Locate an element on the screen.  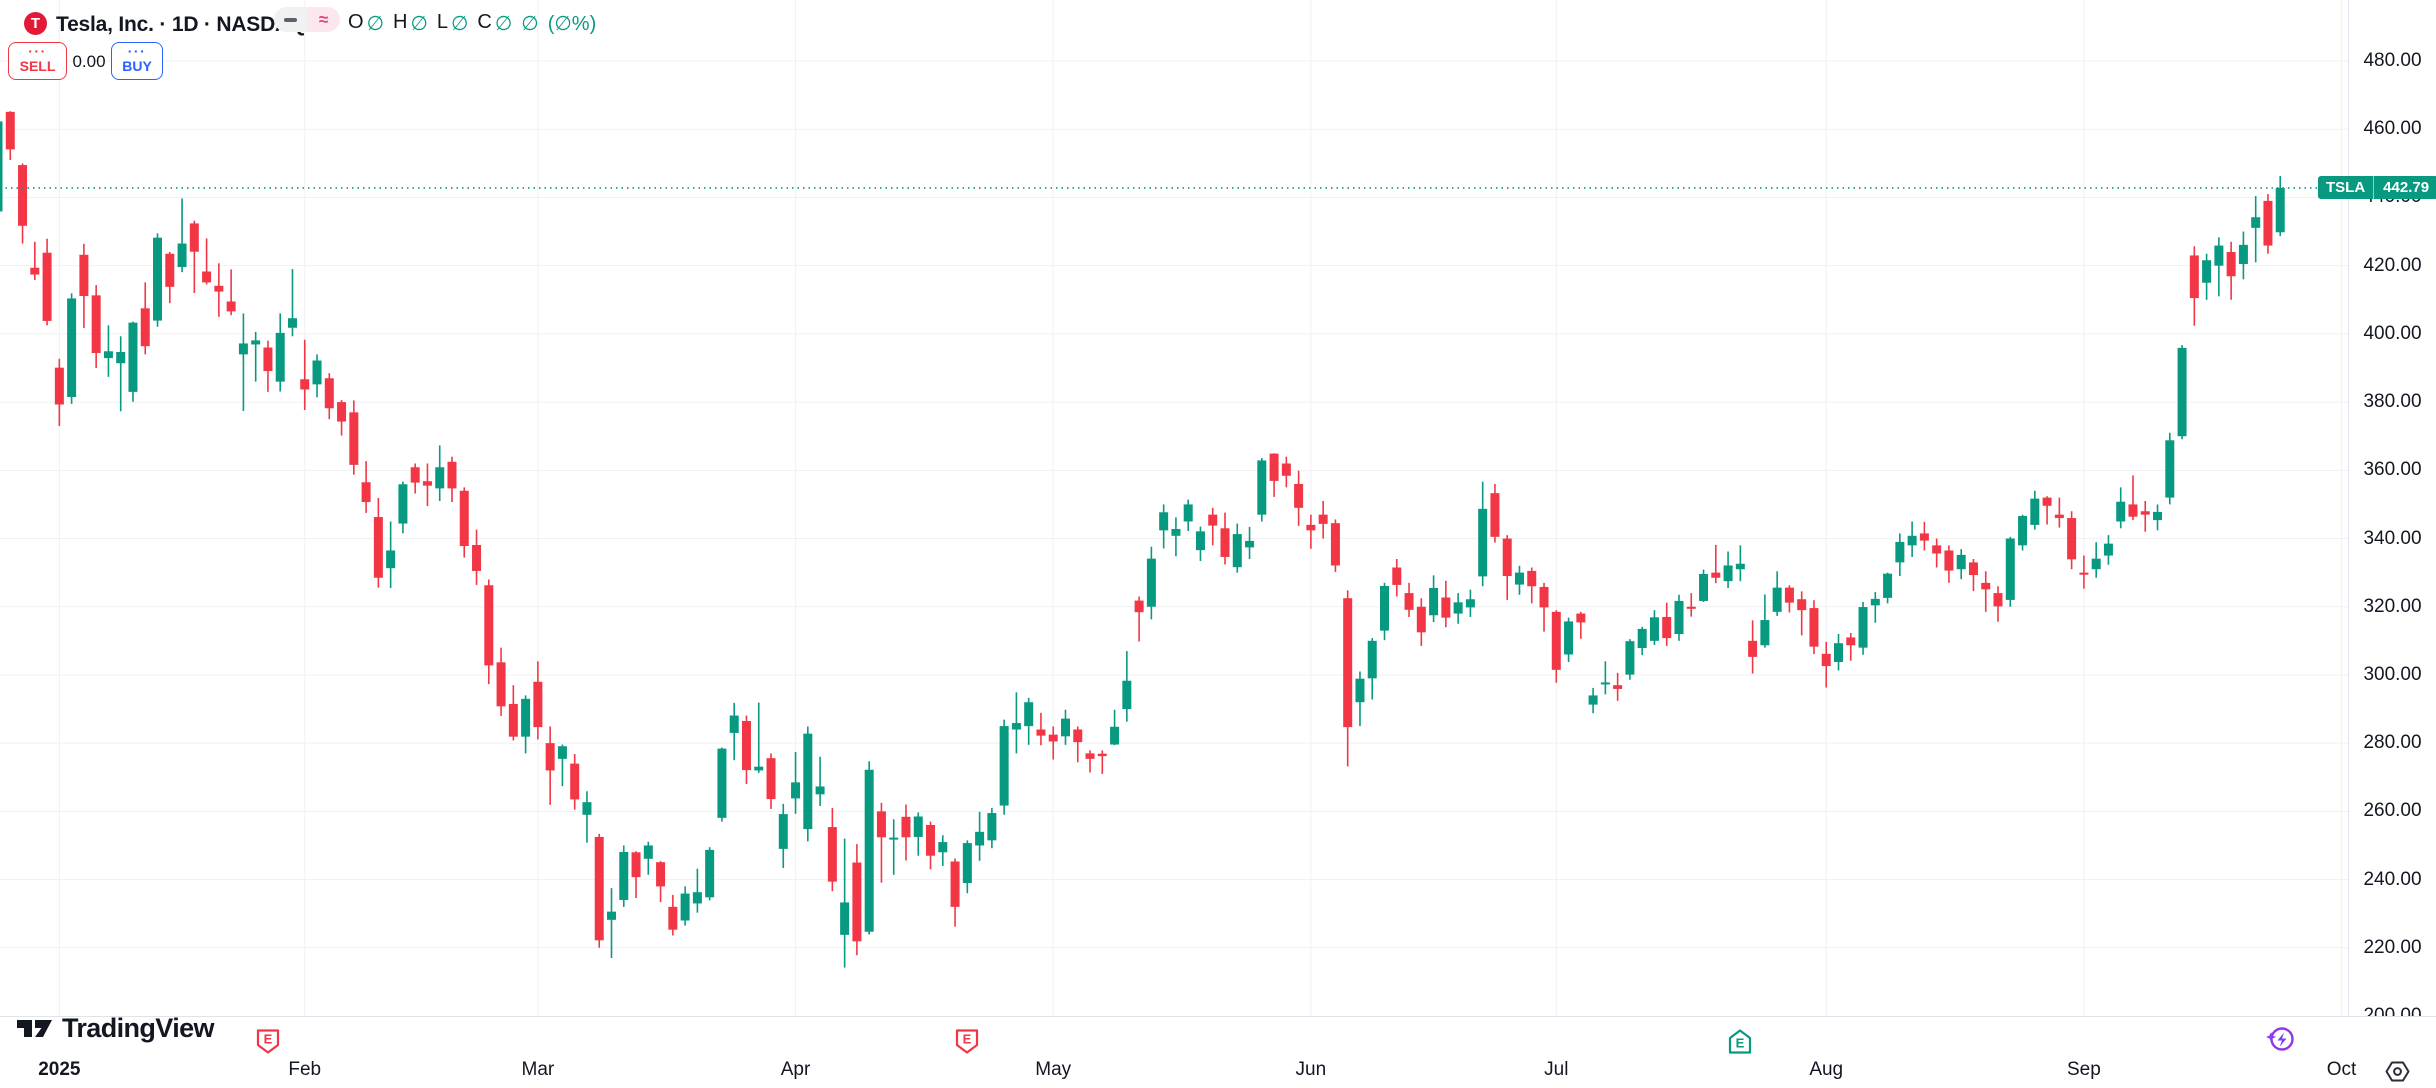
earnings-up-icon: E is located at coordinates (1740, 1041).